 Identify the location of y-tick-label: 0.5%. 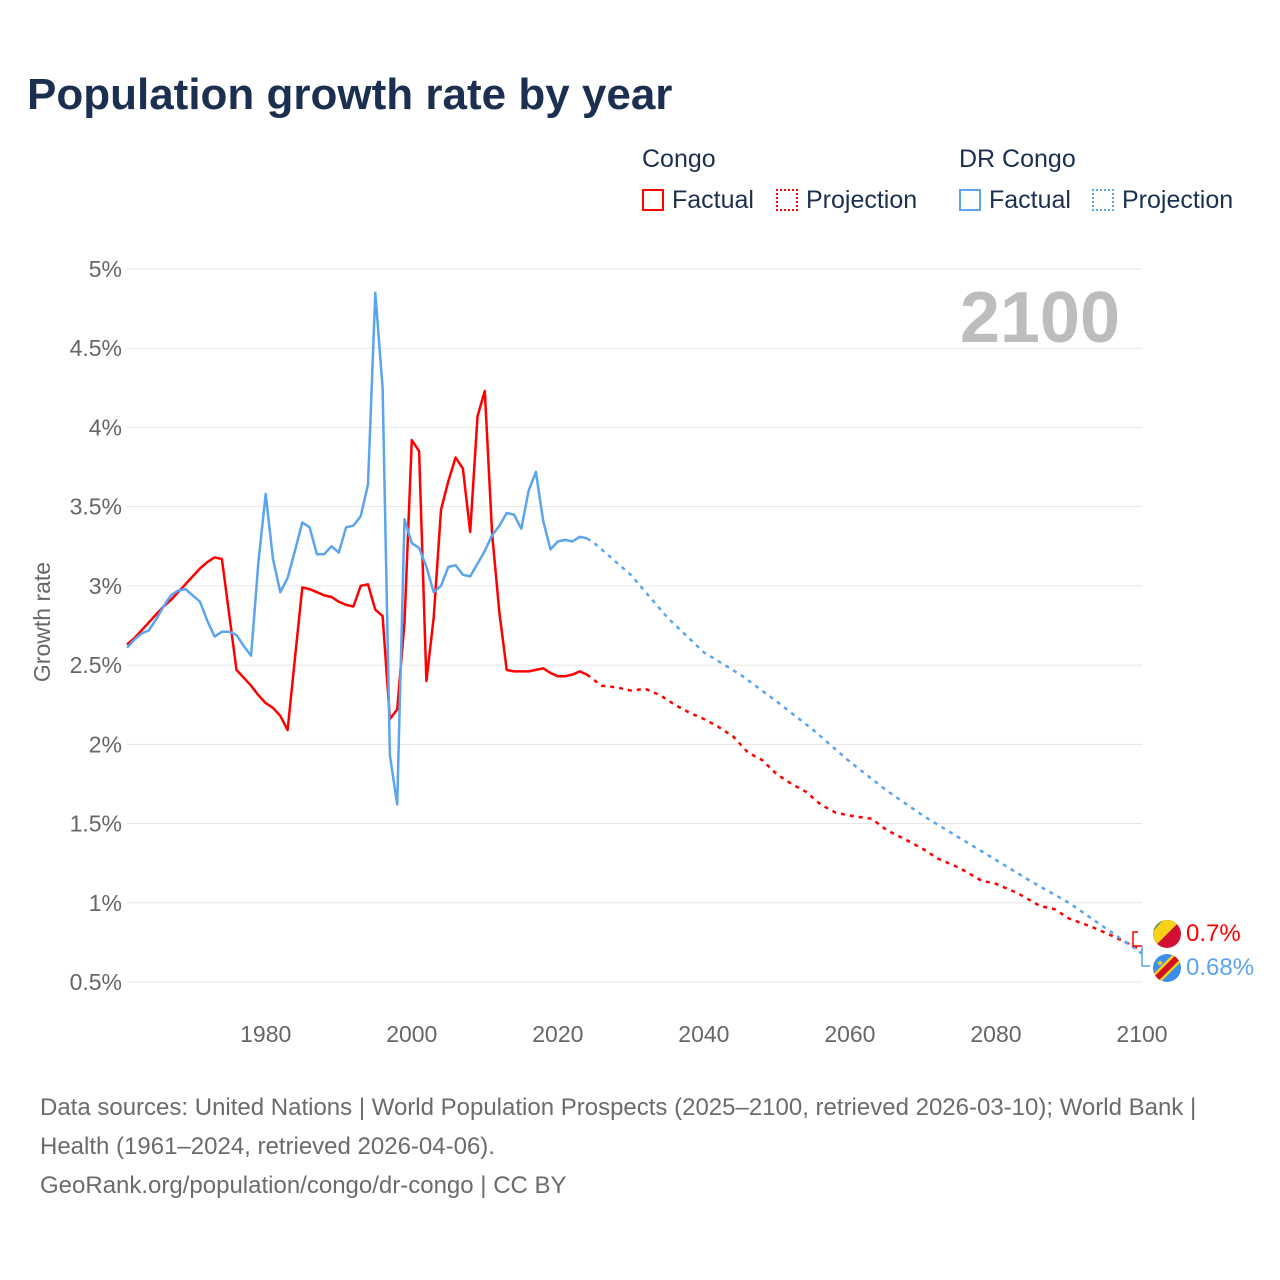
(96, 982).